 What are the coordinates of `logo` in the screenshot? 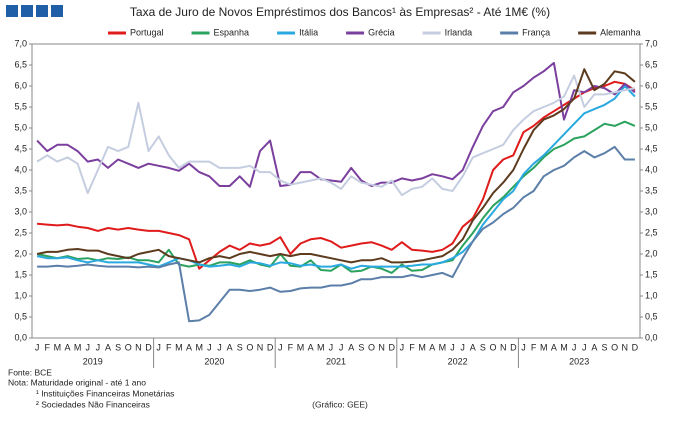 It's located at (34, 11).